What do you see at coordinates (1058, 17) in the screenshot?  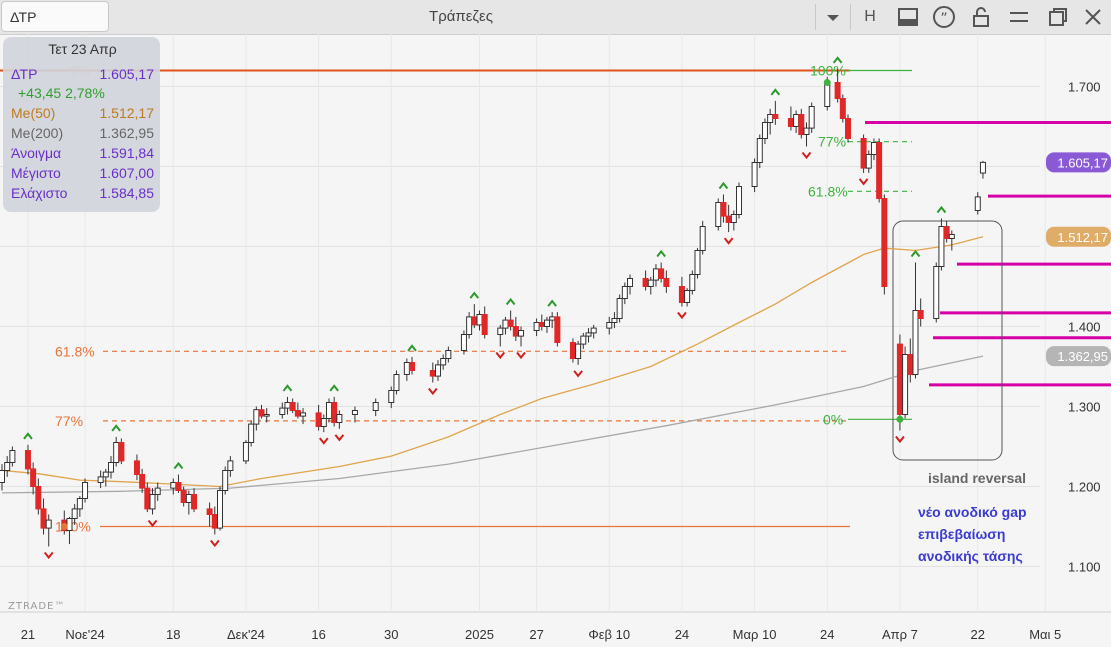 I see `restore-icon` at bounding box center [1058, 17].